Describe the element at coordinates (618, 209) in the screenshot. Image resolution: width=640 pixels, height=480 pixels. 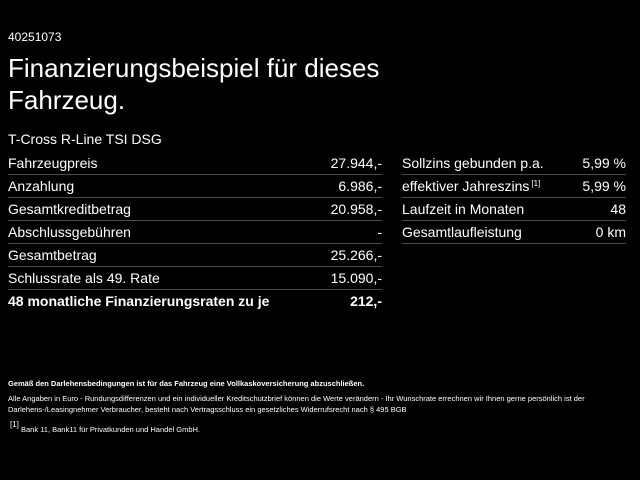
I see `row-value: 48` at that location.